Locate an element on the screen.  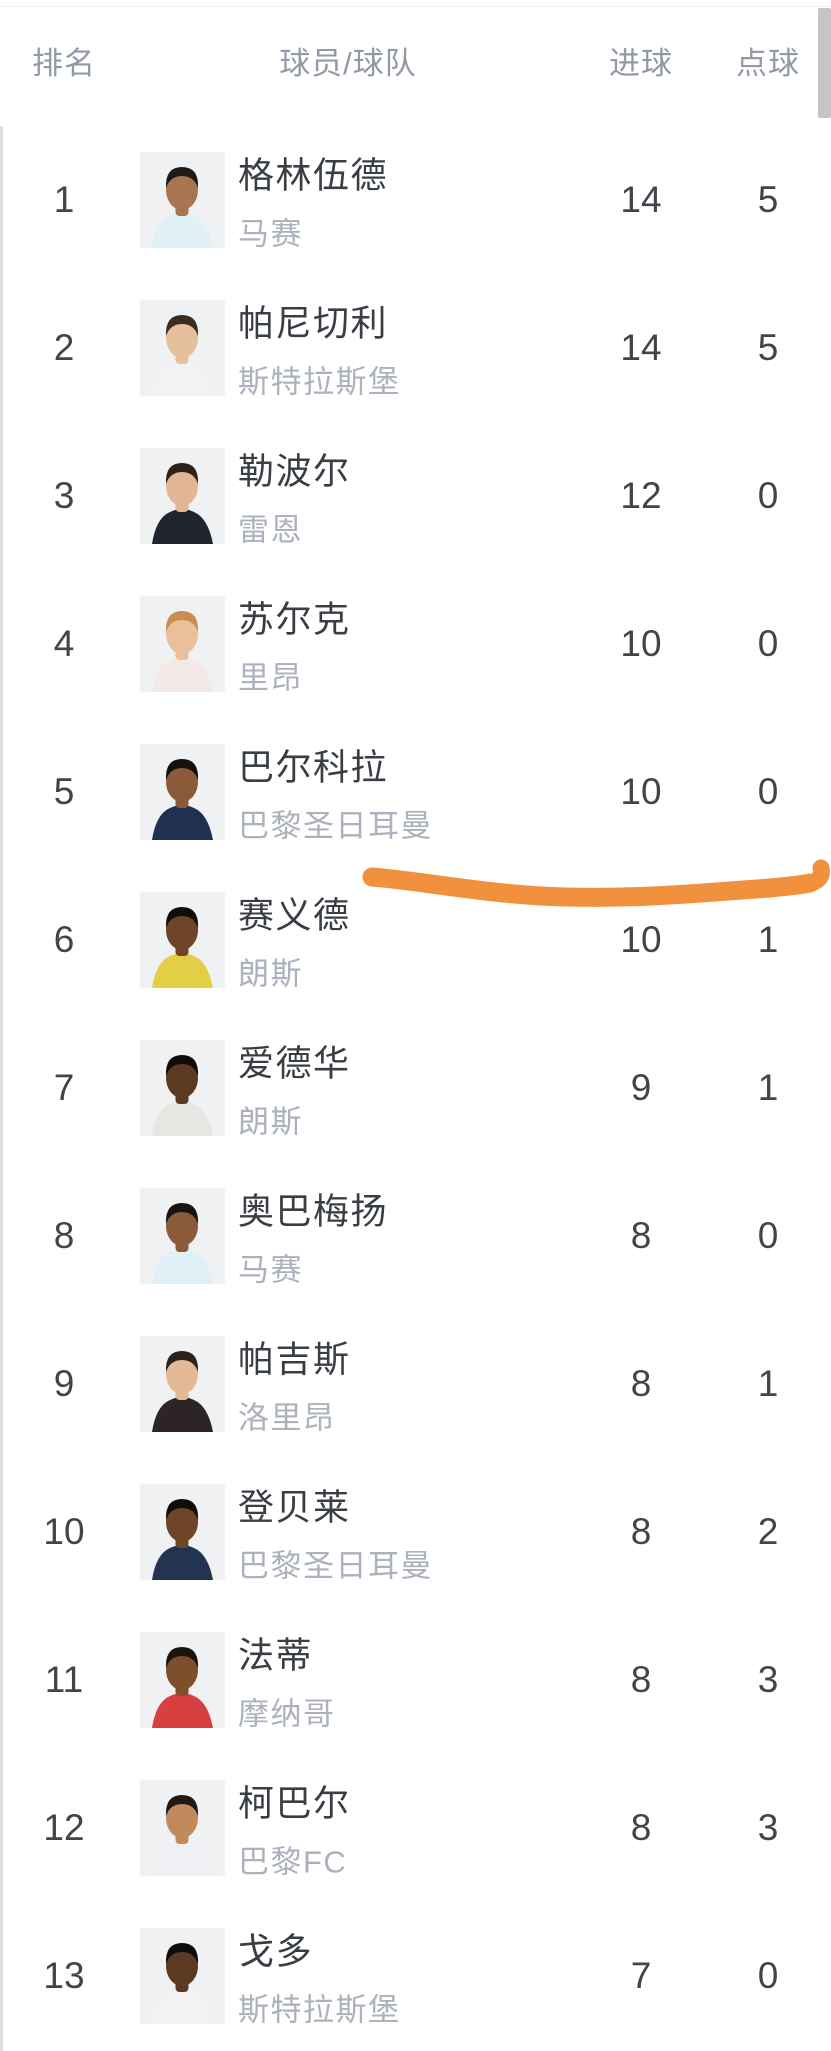
player-info: 巴尔科拉 巴黎圣日耳曼 is located at coordinates (335, 792).